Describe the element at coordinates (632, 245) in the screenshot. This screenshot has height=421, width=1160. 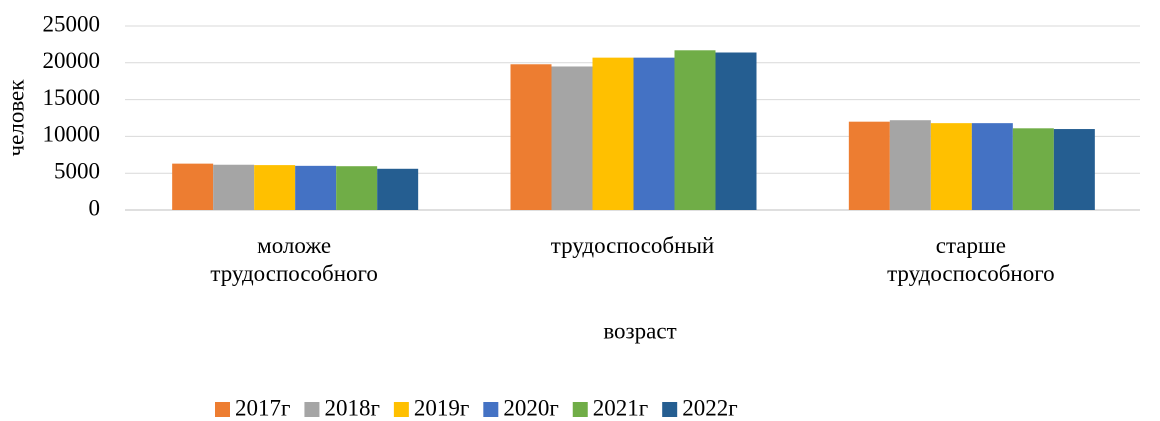
I see `x-tick-label: трудоспособный` at that location.